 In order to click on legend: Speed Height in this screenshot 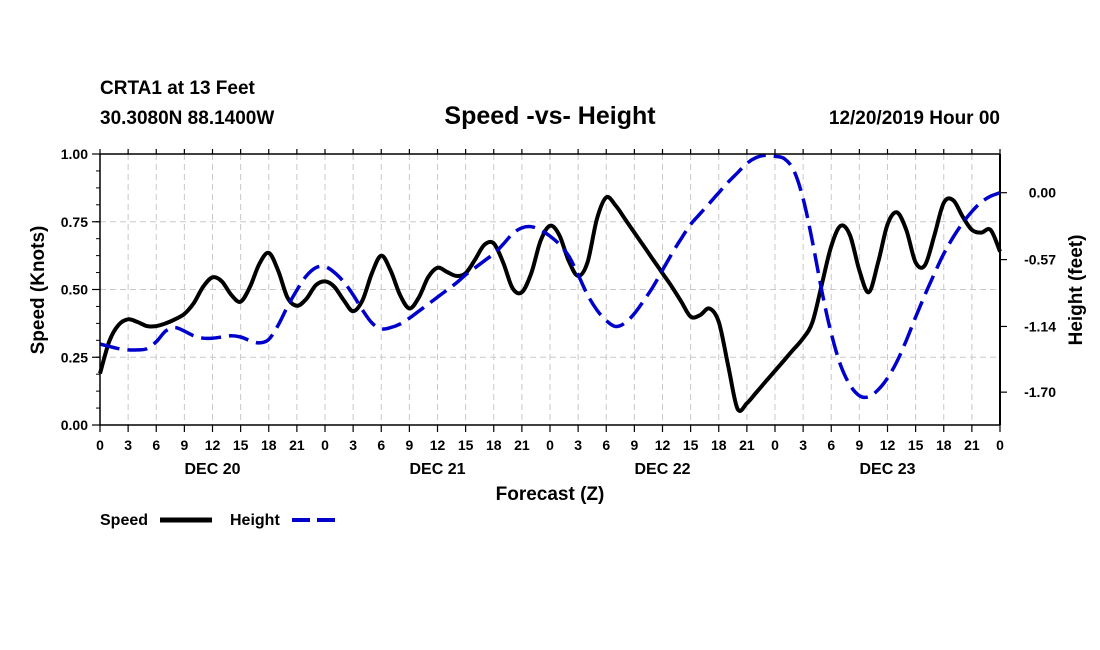, I will do `click(221, 520)`.